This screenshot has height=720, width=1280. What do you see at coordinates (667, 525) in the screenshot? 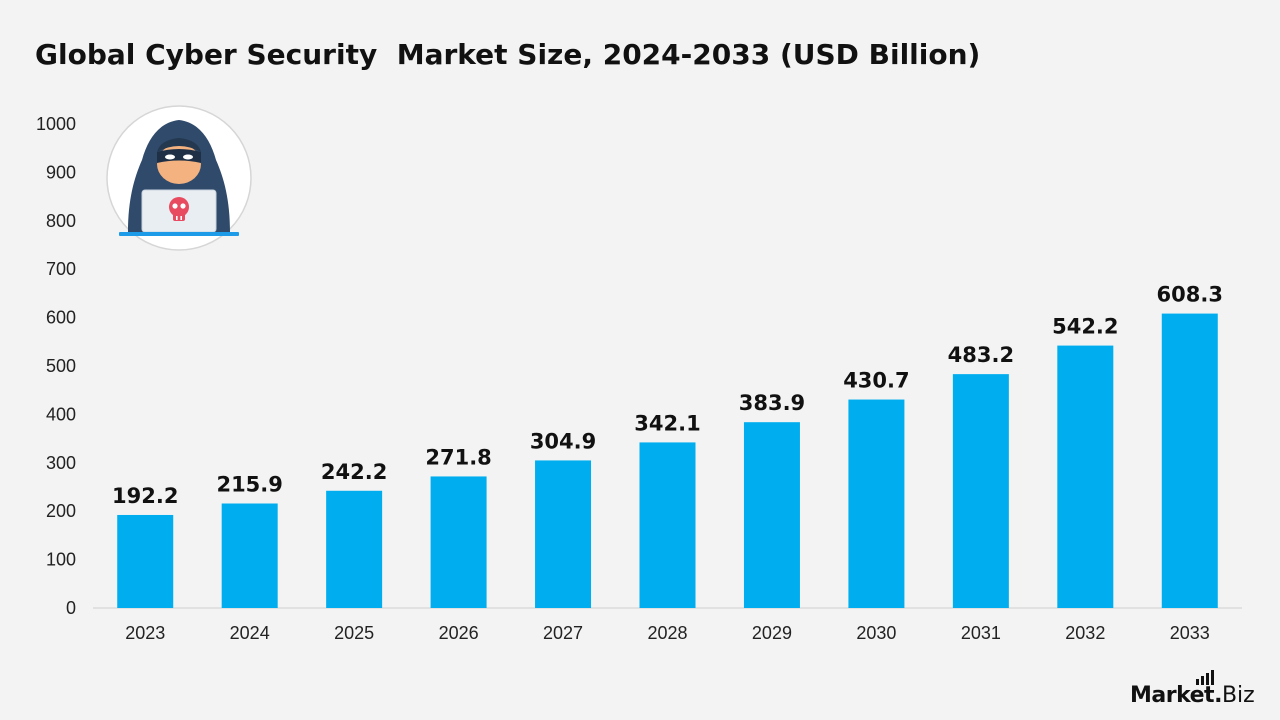
I see `bar-2028` at bounding box center [667, 525].